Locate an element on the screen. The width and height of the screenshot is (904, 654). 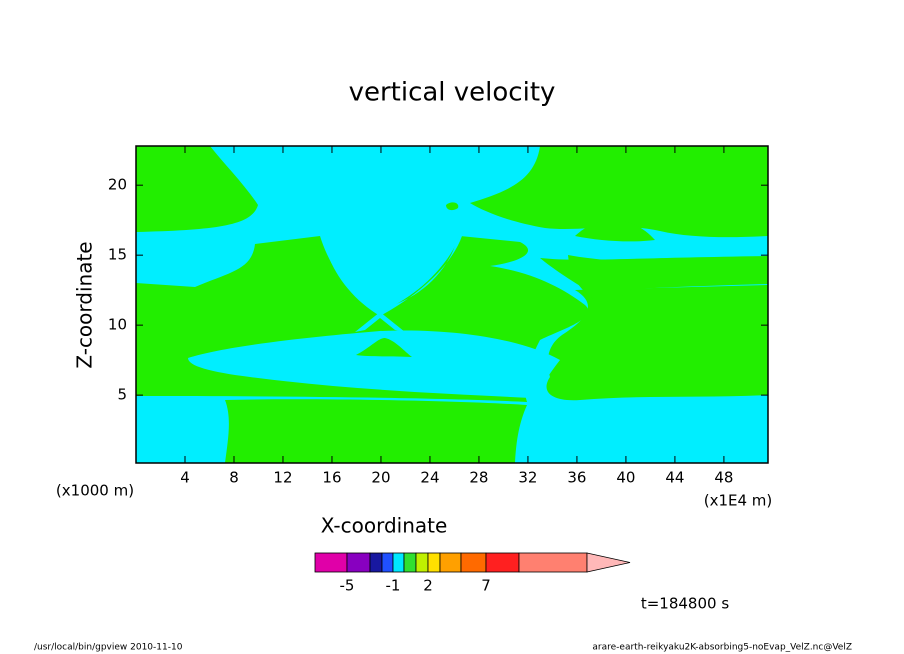
y-unit-label: (x1000 m) is located at coordinates (95, 491).